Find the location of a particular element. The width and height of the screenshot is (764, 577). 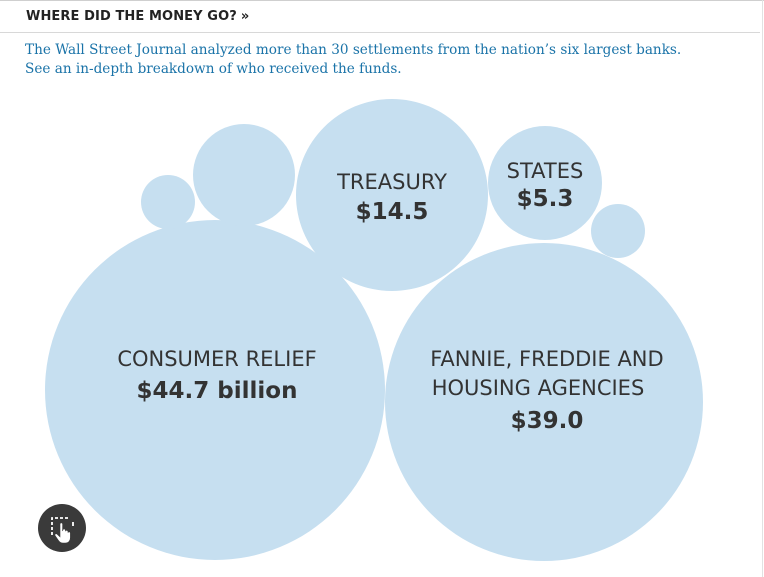

bubble-3-label-0: STATES is located at coordinates (545, 171).